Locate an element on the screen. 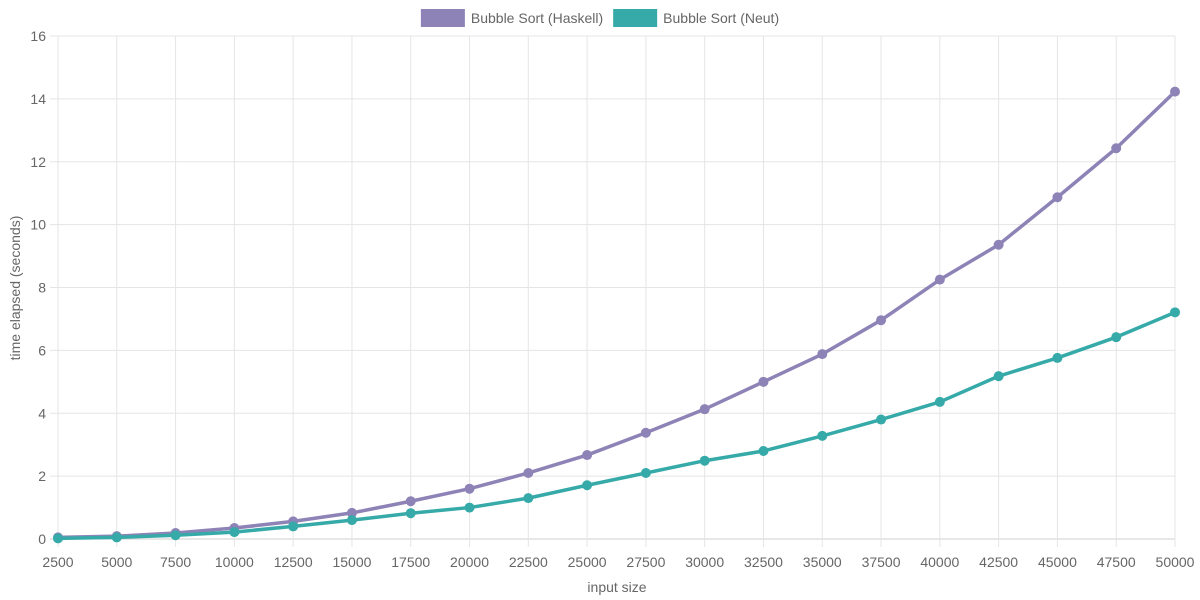  y-tick-label: 16 is located at coordinates (38, 36).